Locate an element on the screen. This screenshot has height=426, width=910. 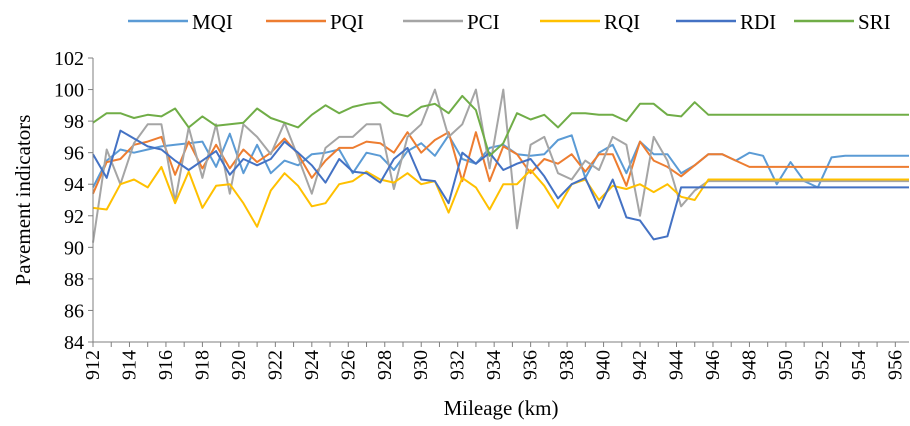
x-tick-label: 942 is located at coordinates (640, 365).